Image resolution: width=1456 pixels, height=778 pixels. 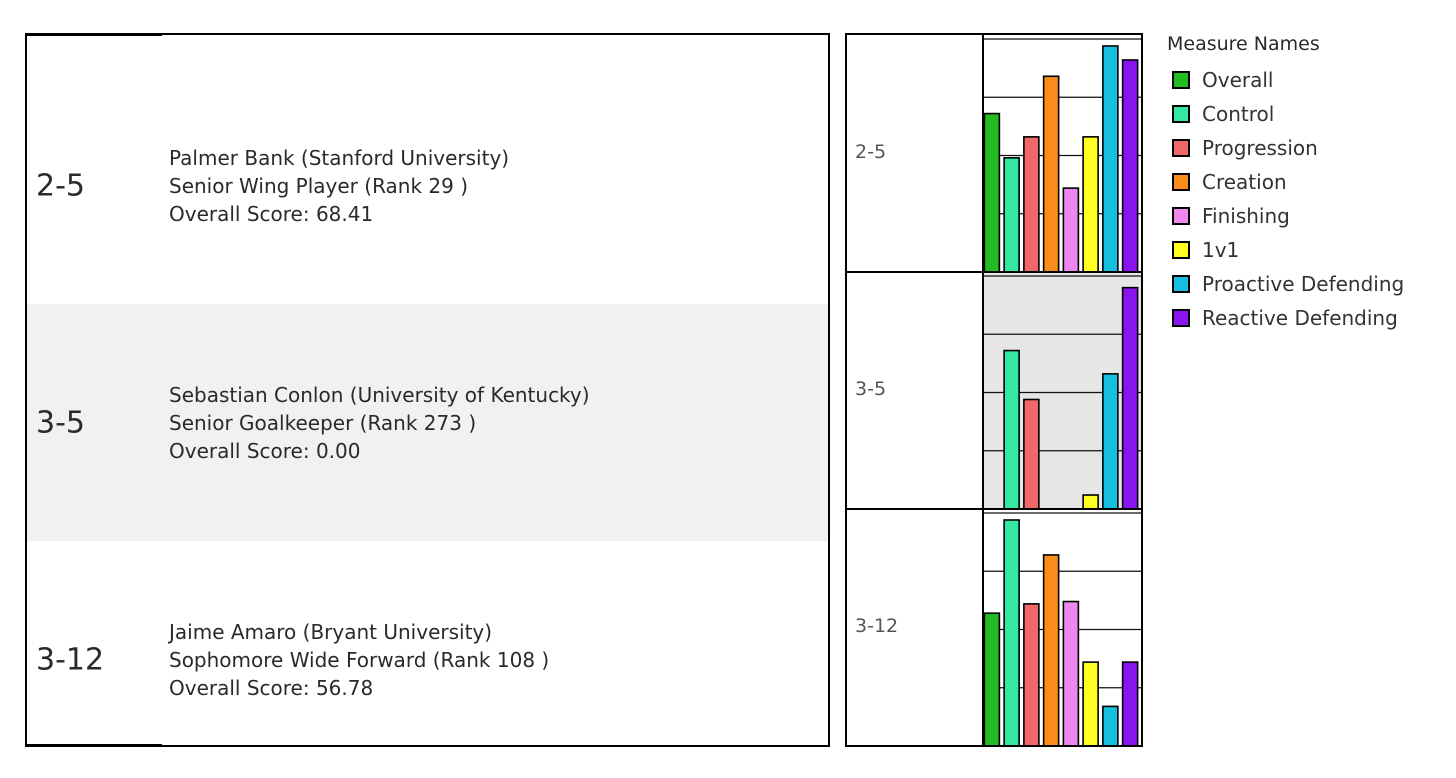 What do you see at coordinates (1309, 80) in the screenshot?
I see `legend-item: Overall` at bounding box center [1309, 80].